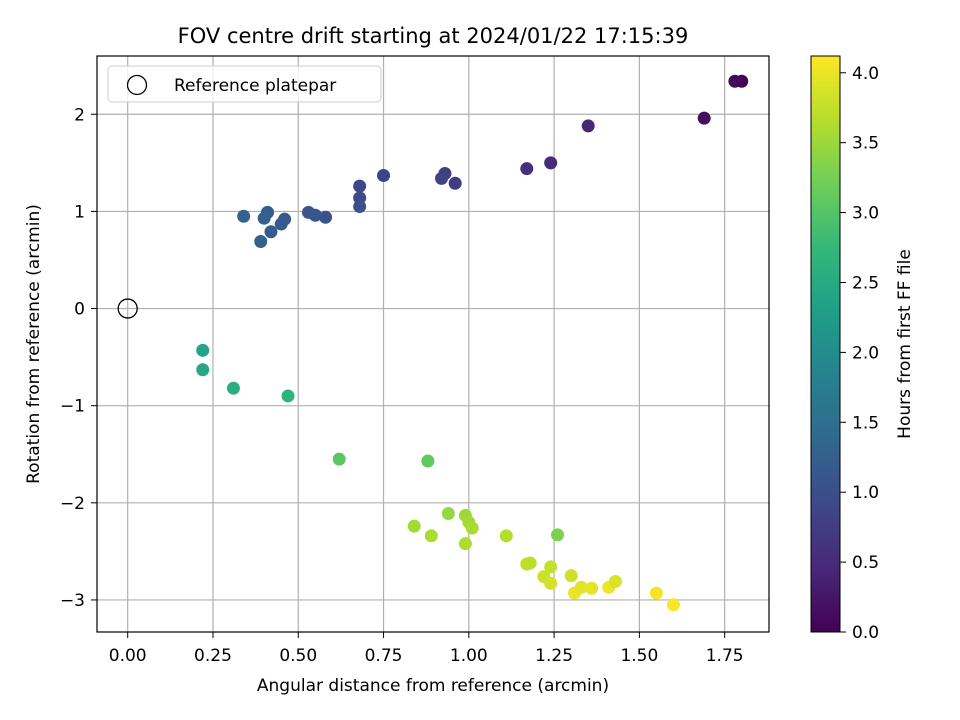  What do you see at coordinates (865, 144) in the screenshot?
I see `colorbar-tick-label: 3.5` at bounding box center [865, 144].